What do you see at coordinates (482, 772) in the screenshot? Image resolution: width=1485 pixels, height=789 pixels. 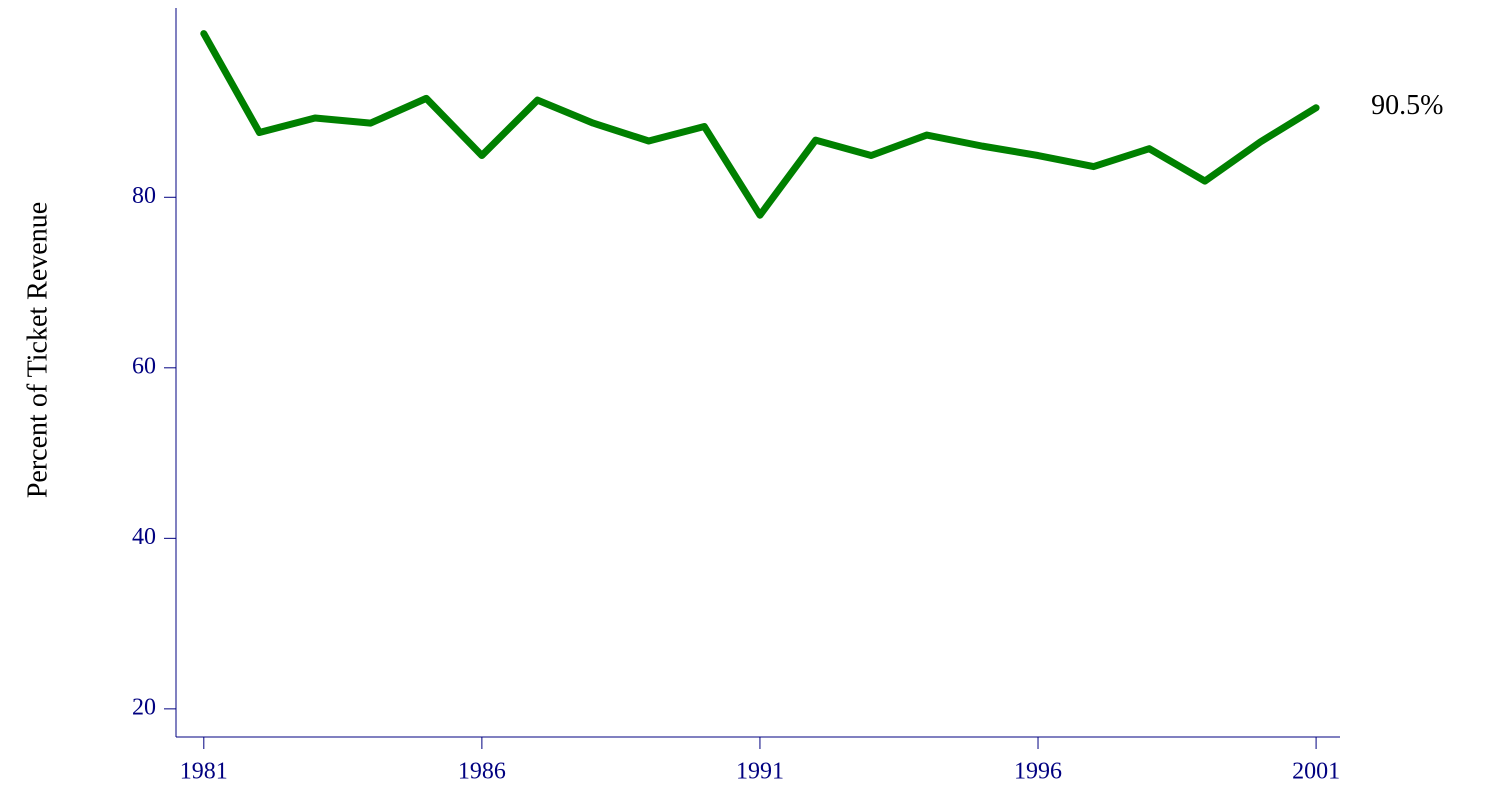 I see `x-tick-label: 1986` at bounding box center [482, 772].